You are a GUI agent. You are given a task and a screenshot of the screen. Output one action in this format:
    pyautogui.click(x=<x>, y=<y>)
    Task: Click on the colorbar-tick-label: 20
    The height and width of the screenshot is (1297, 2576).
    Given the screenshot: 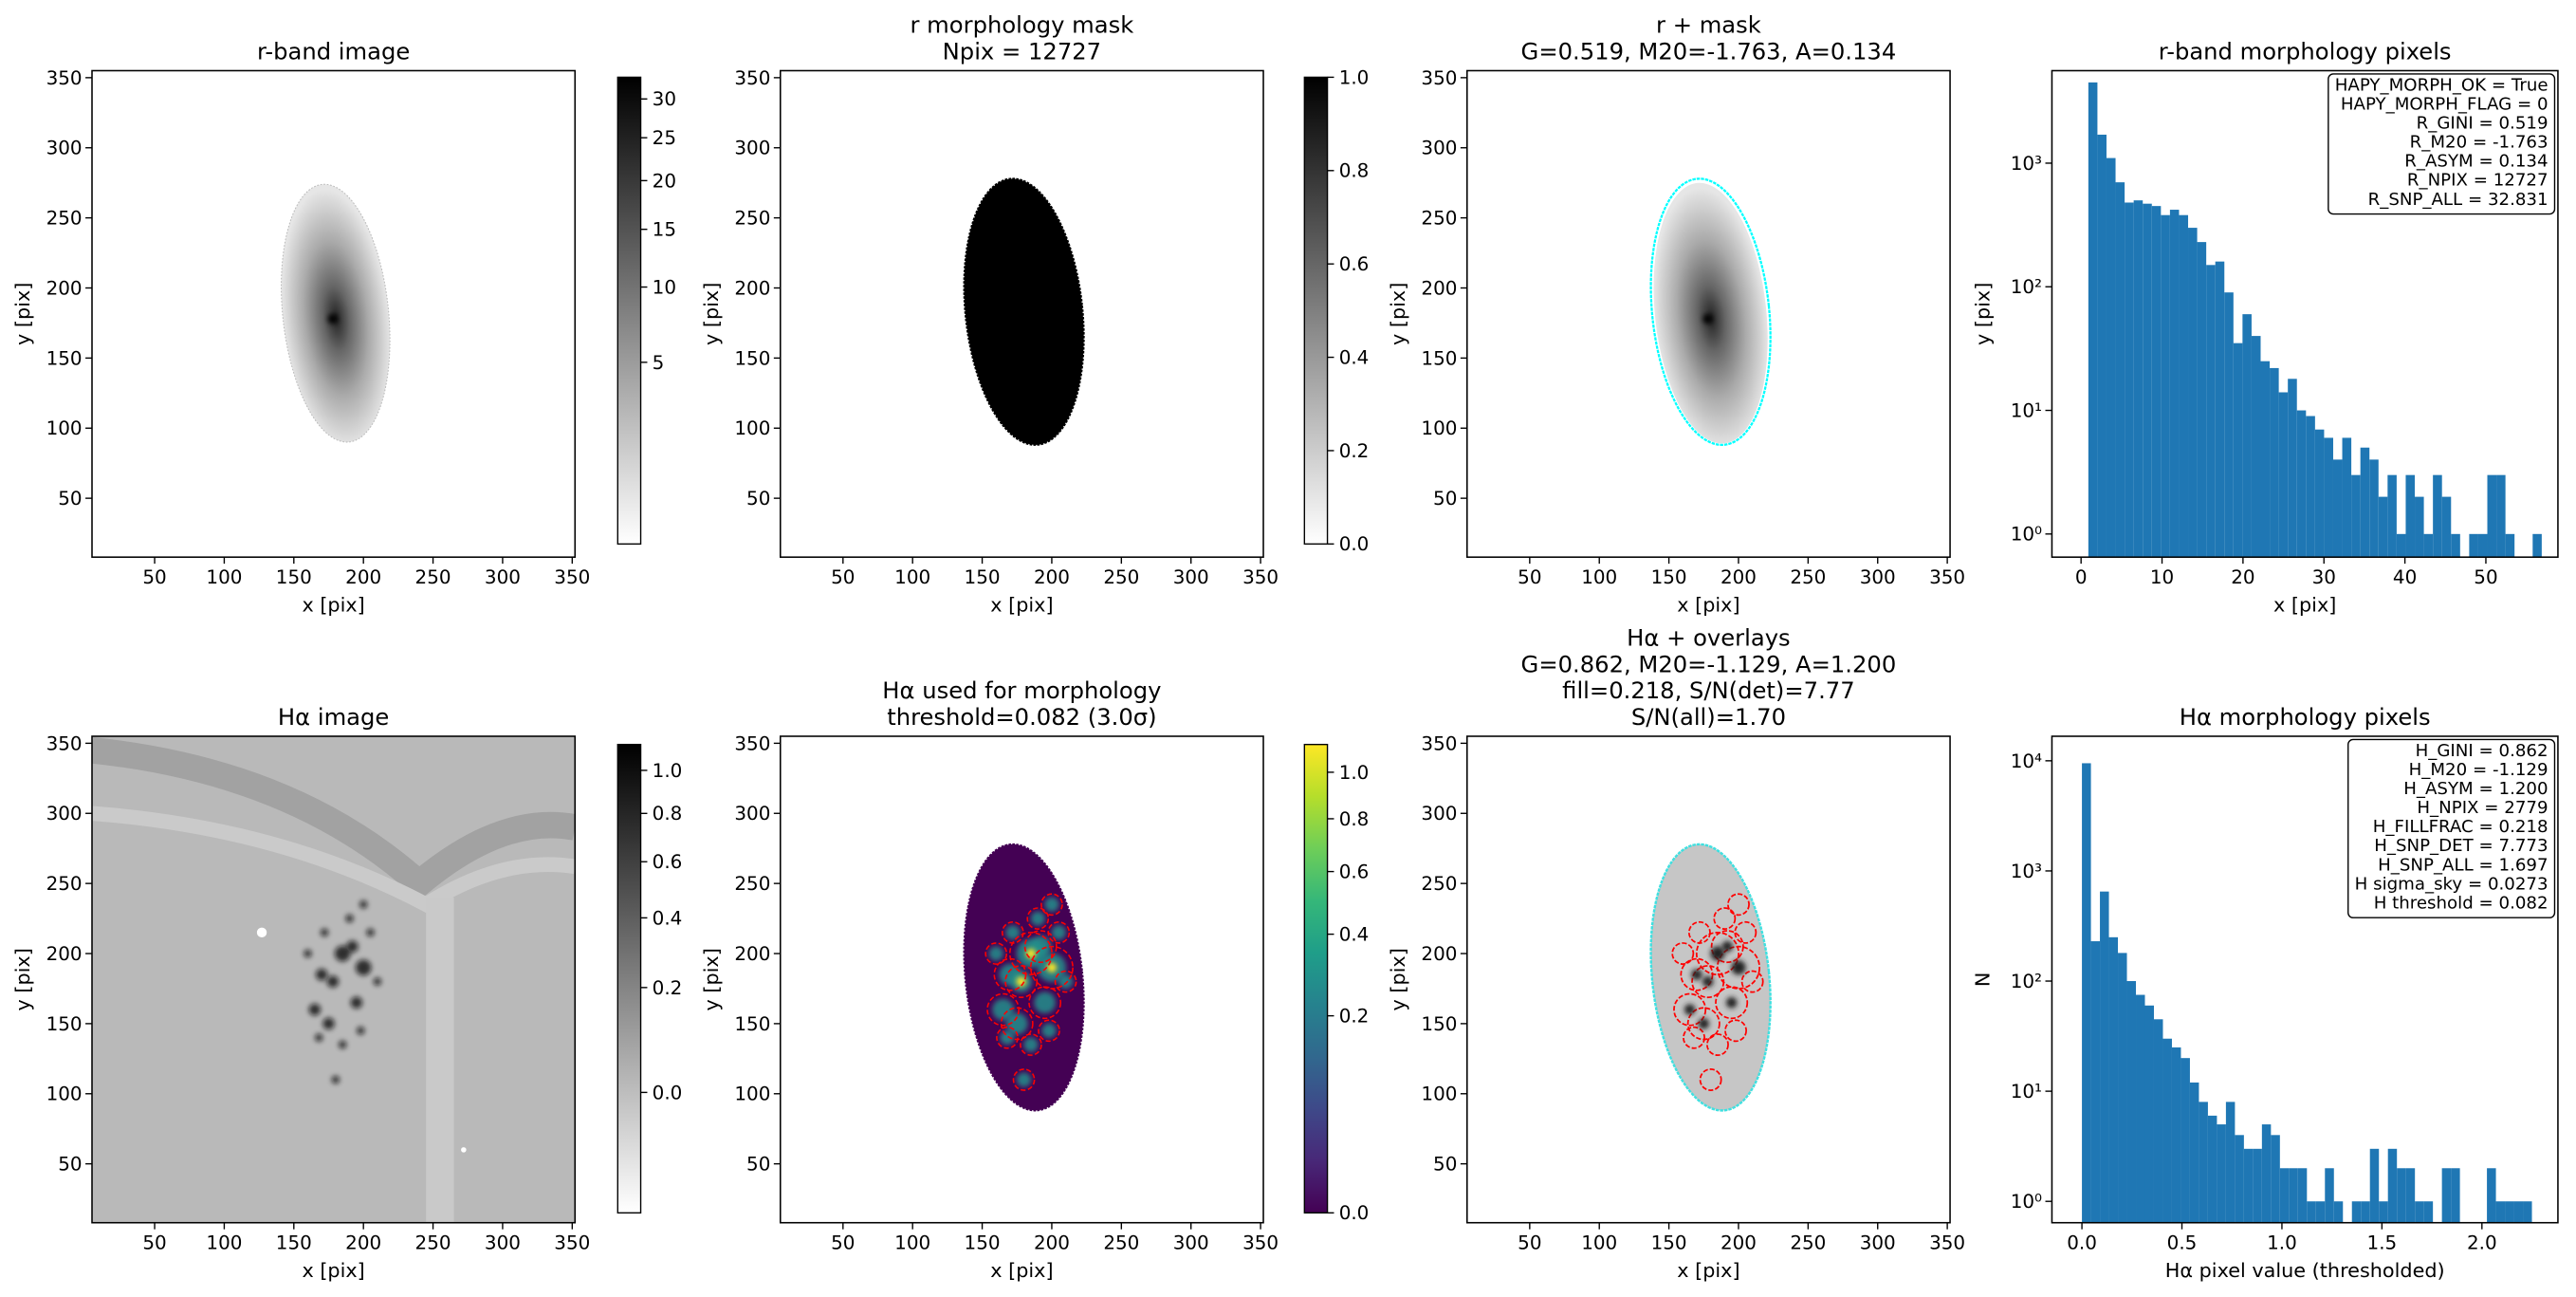 What is the action you would take?
    pyautogui.click(x=664, y=181)
    